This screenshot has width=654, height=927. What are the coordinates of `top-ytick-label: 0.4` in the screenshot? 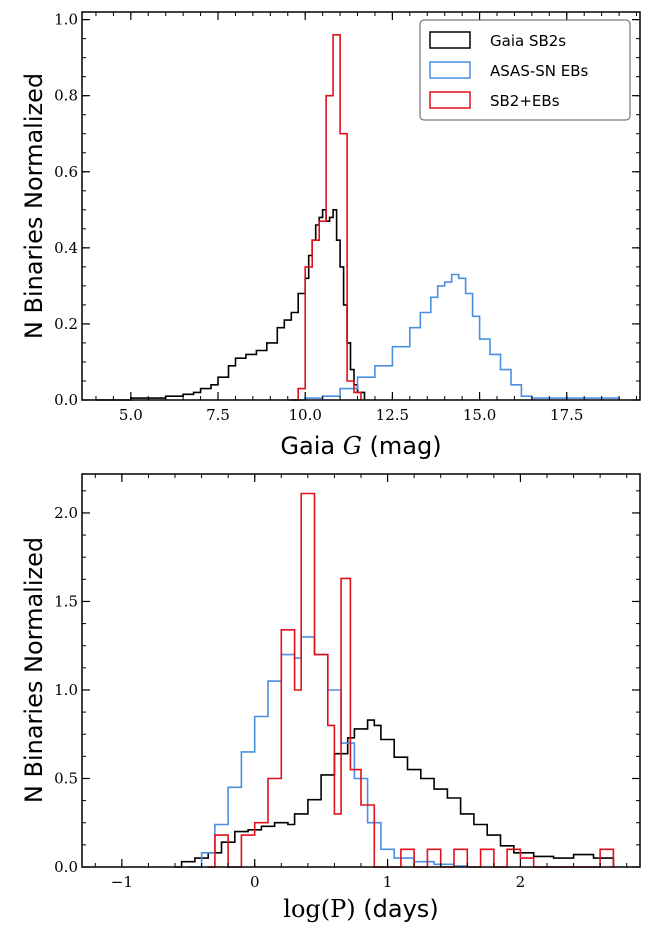 It's located at (66, 248).